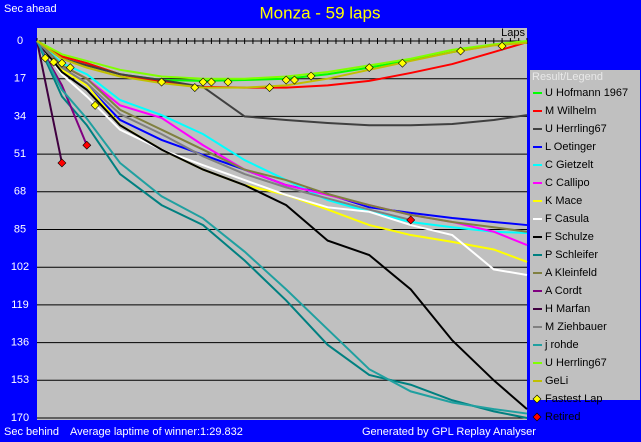  I want to click on legend-title: Result/Legend, so click(567, 77).